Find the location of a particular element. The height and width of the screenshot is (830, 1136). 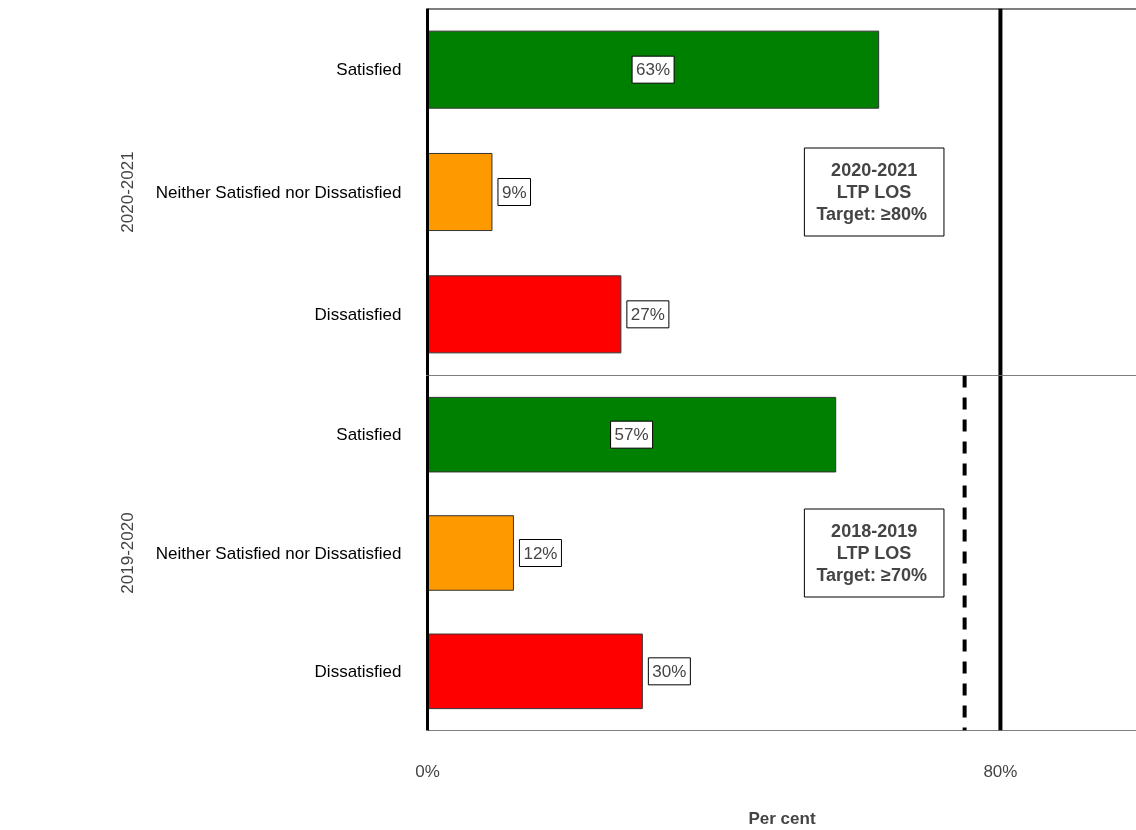

x-axis-title: Per cent is located at coordinates (782, 818).